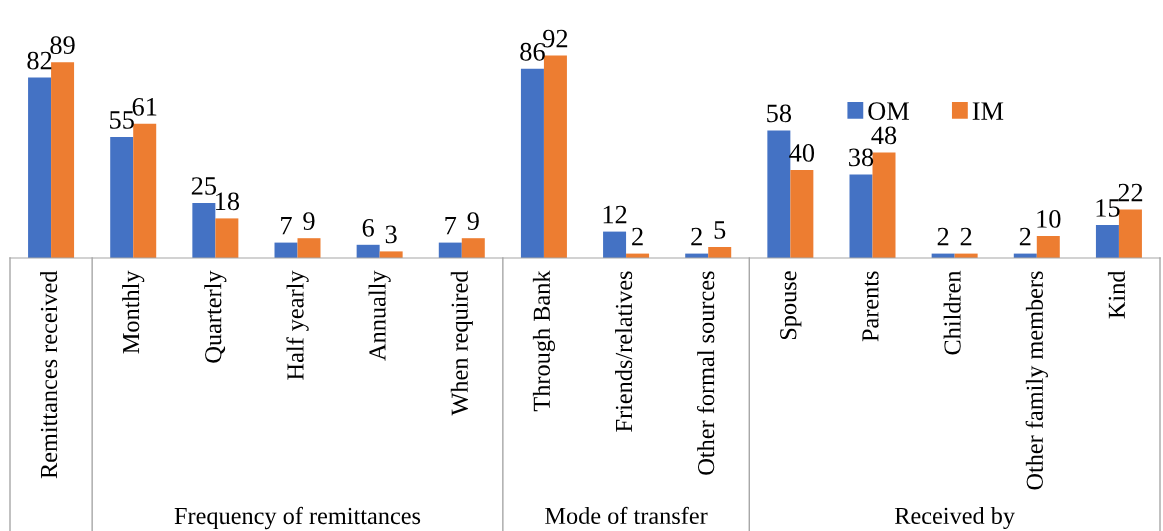  I want to click on x-tick-label: When required, so click(461, 343).